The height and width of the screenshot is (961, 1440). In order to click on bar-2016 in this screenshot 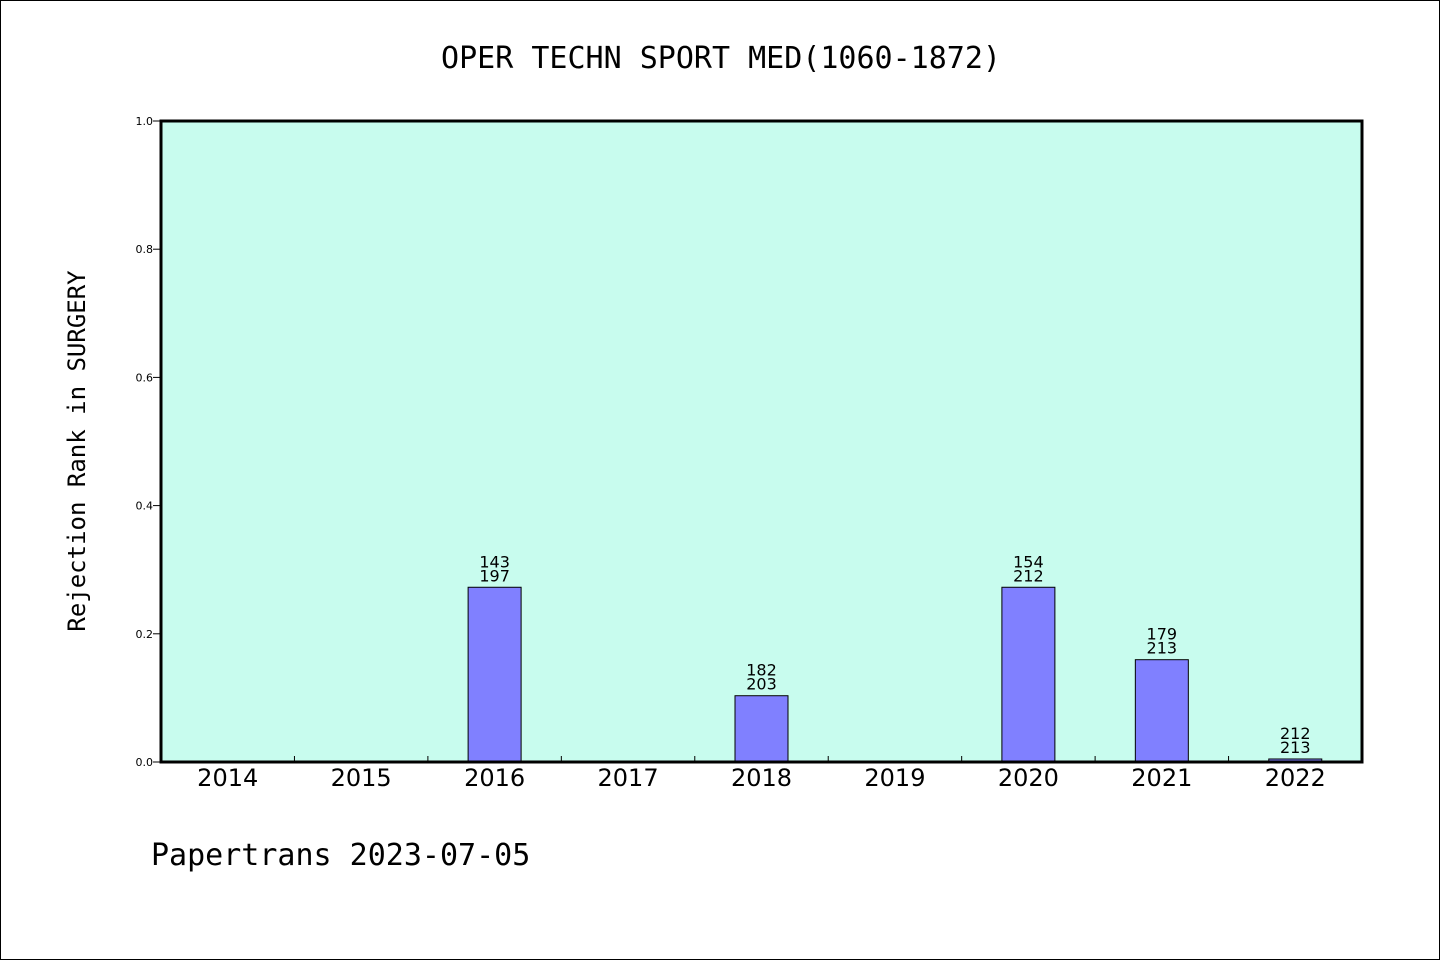, I will do `click(494, 674)`.